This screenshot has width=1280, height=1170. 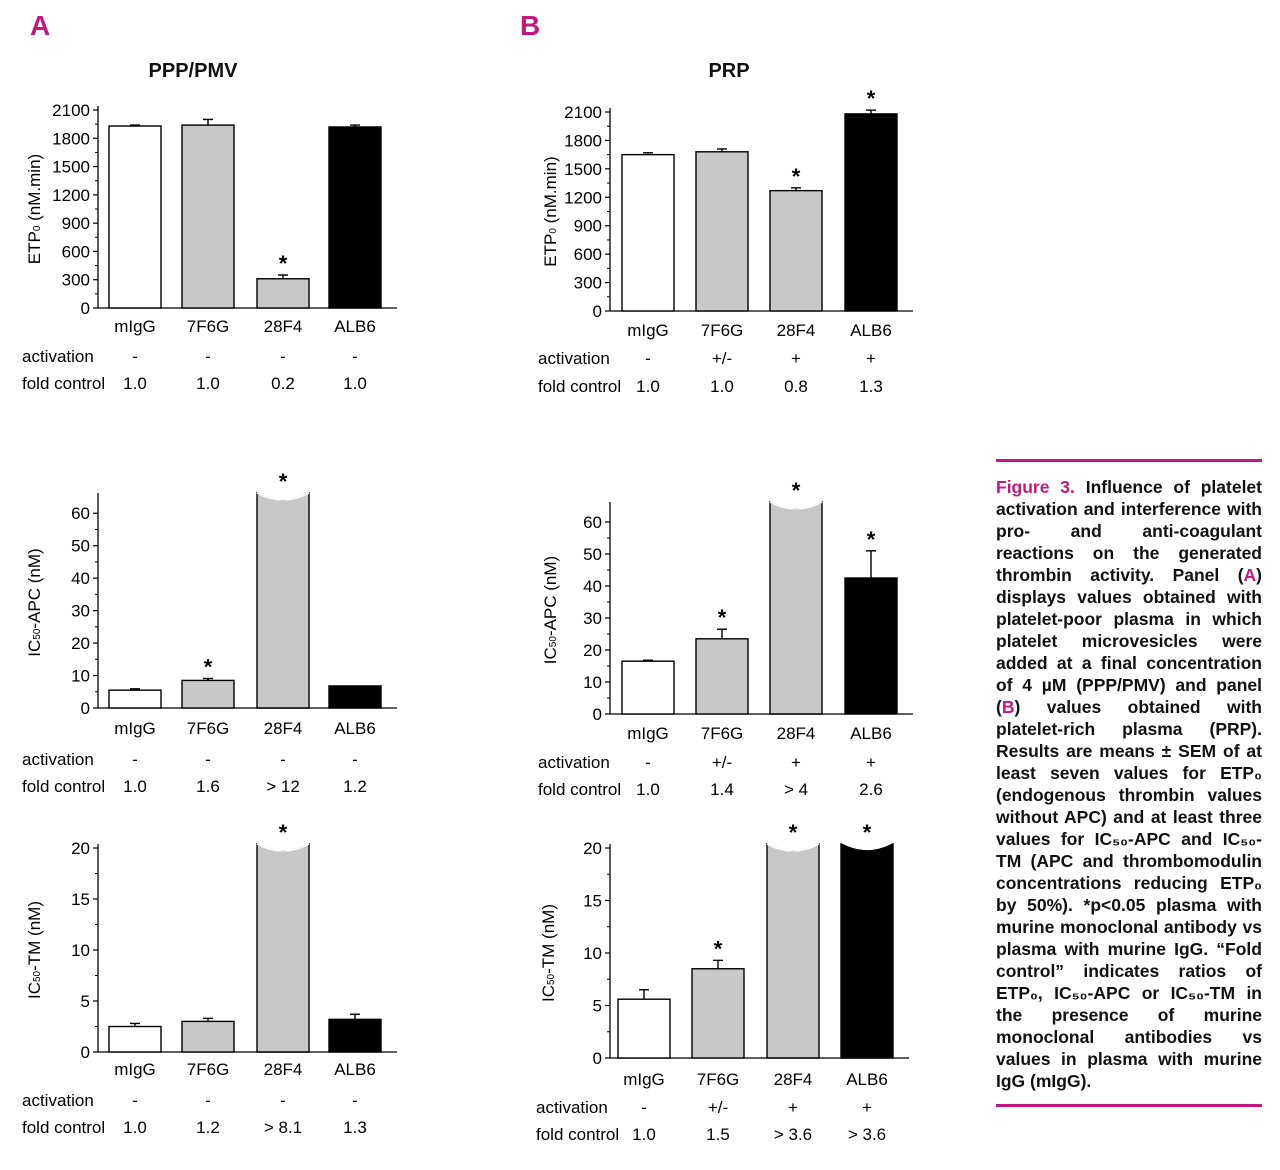 I want to click on b-etp-bar-28f4, so click(x=796, y=250).